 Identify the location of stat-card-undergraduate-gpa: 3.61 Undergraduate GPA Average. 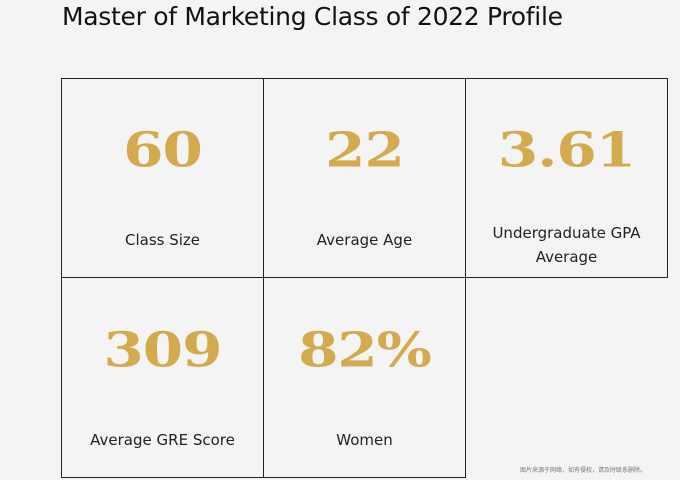
(566, 178).